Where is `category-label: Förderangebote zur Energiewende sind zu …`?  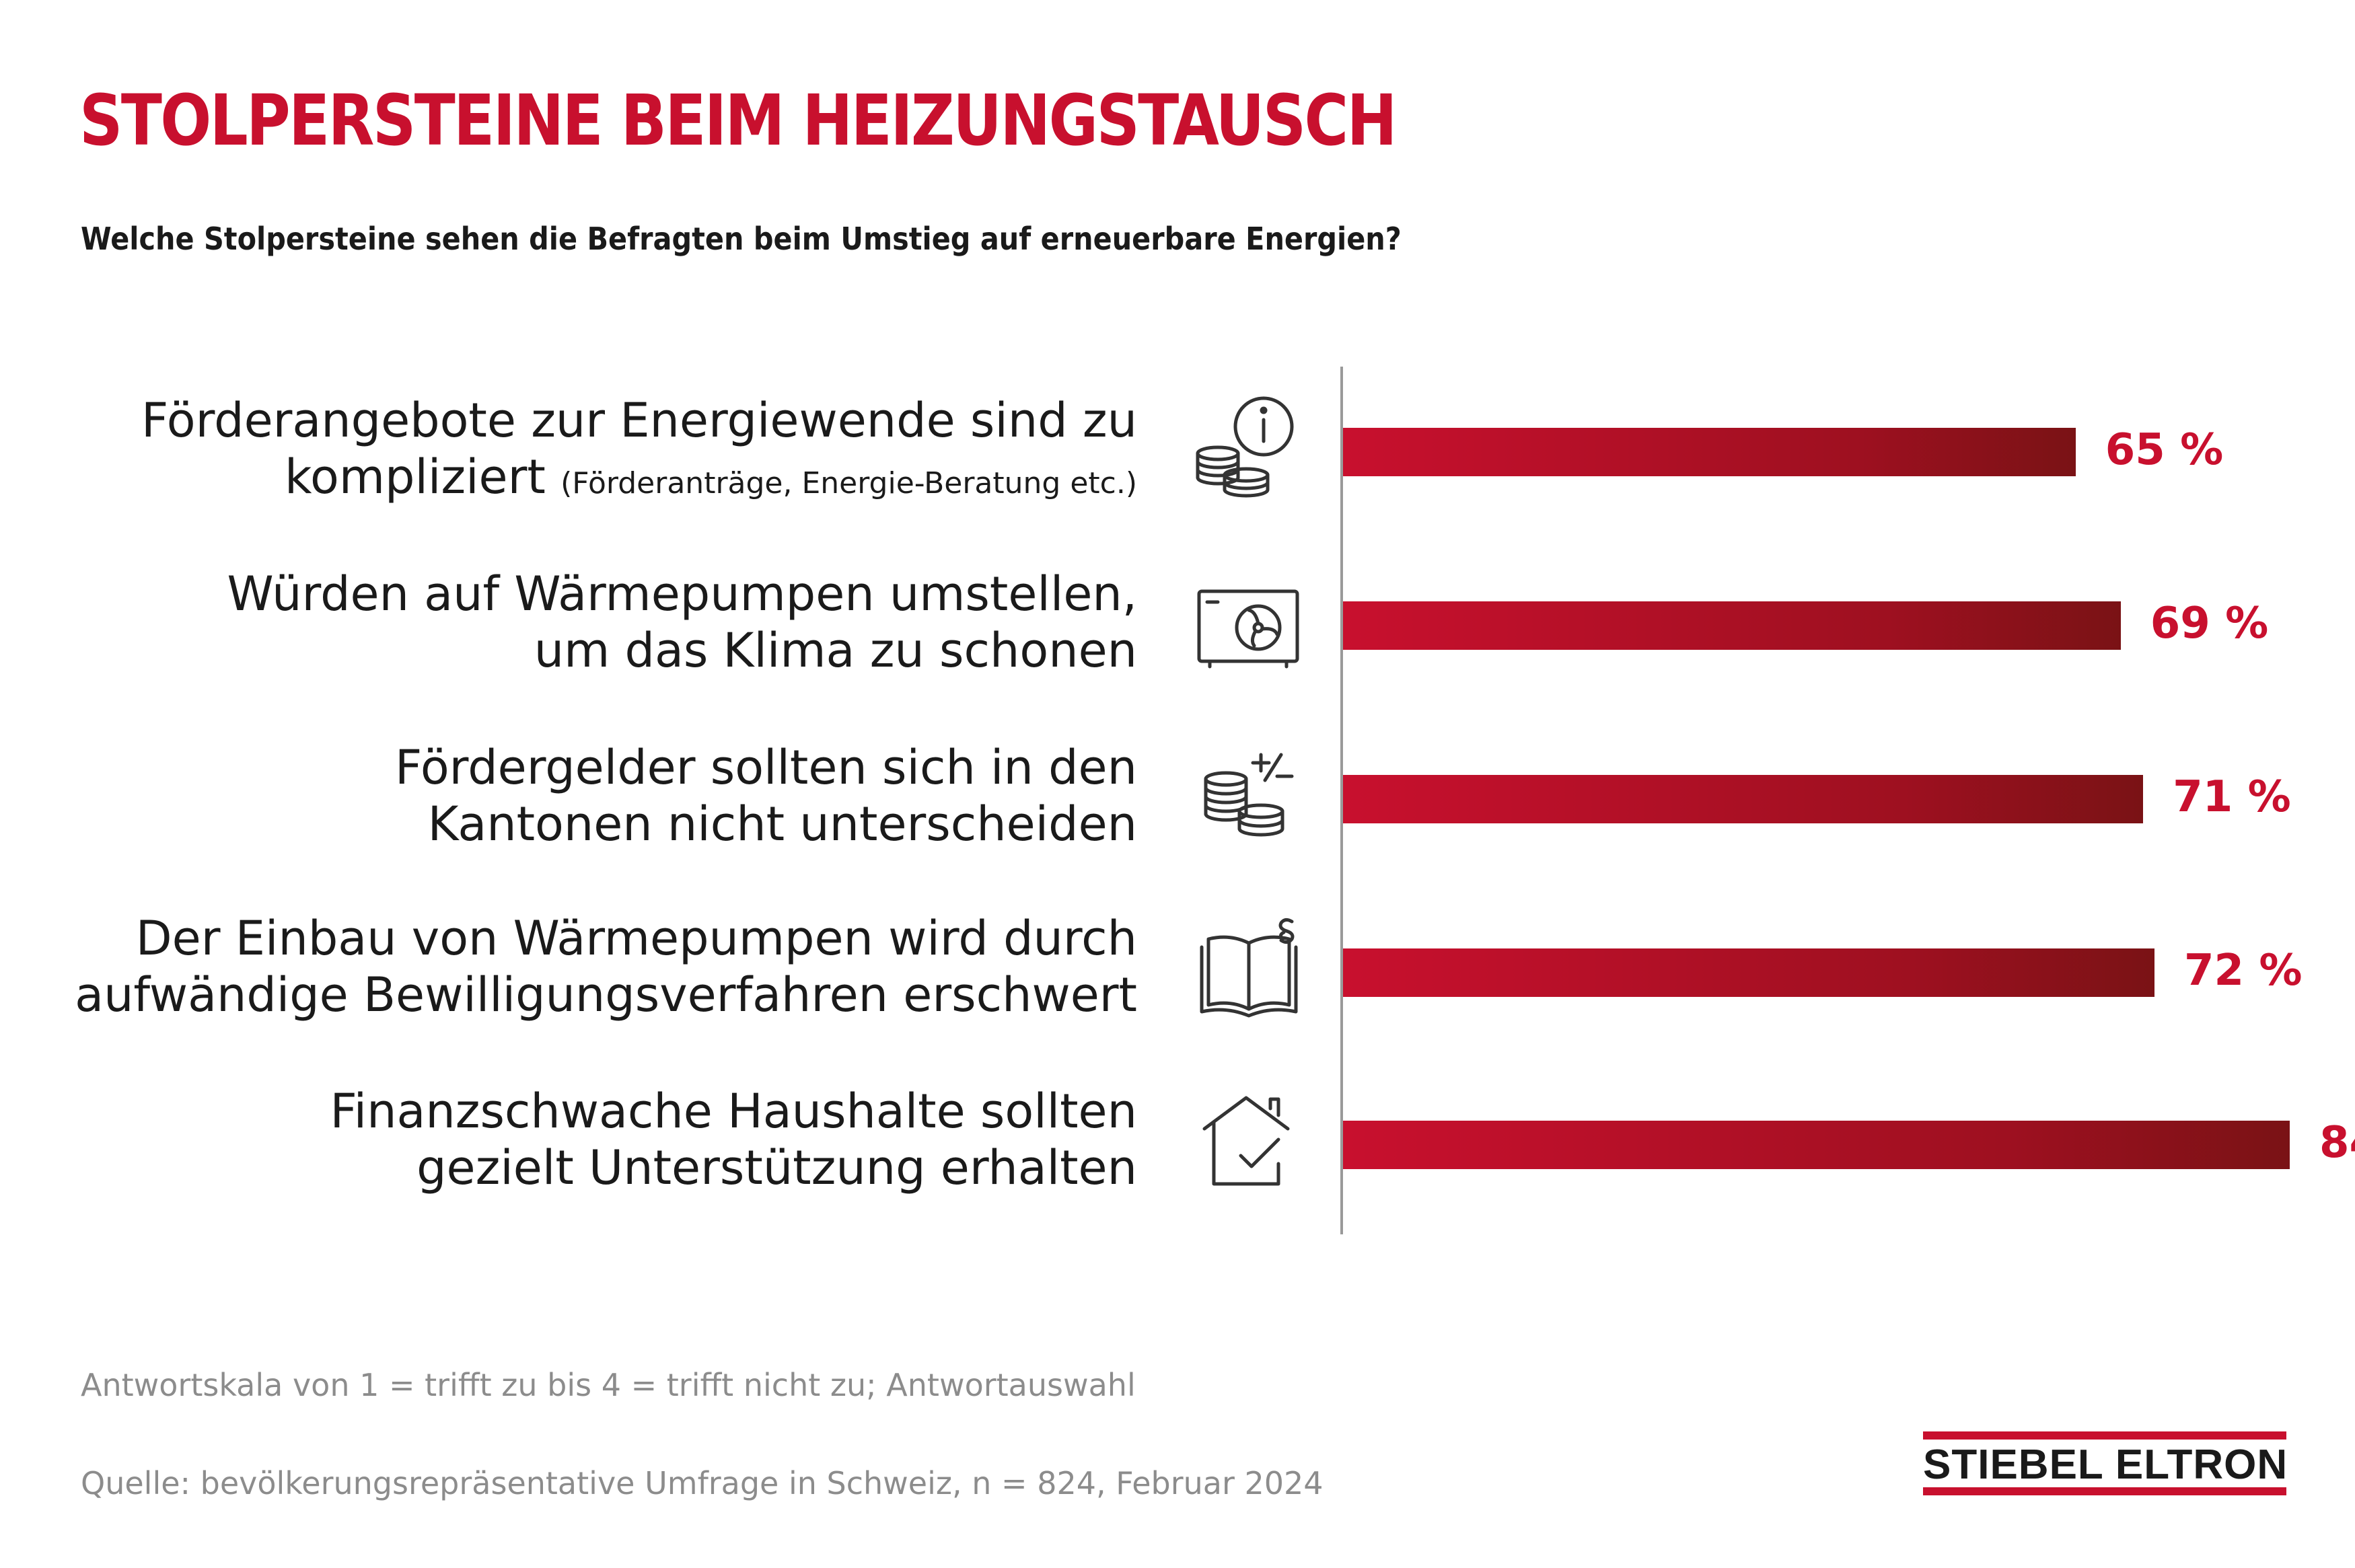
category-label: Förderangebote zur Energiewende sind zu … is located at coordinates (592, 452).